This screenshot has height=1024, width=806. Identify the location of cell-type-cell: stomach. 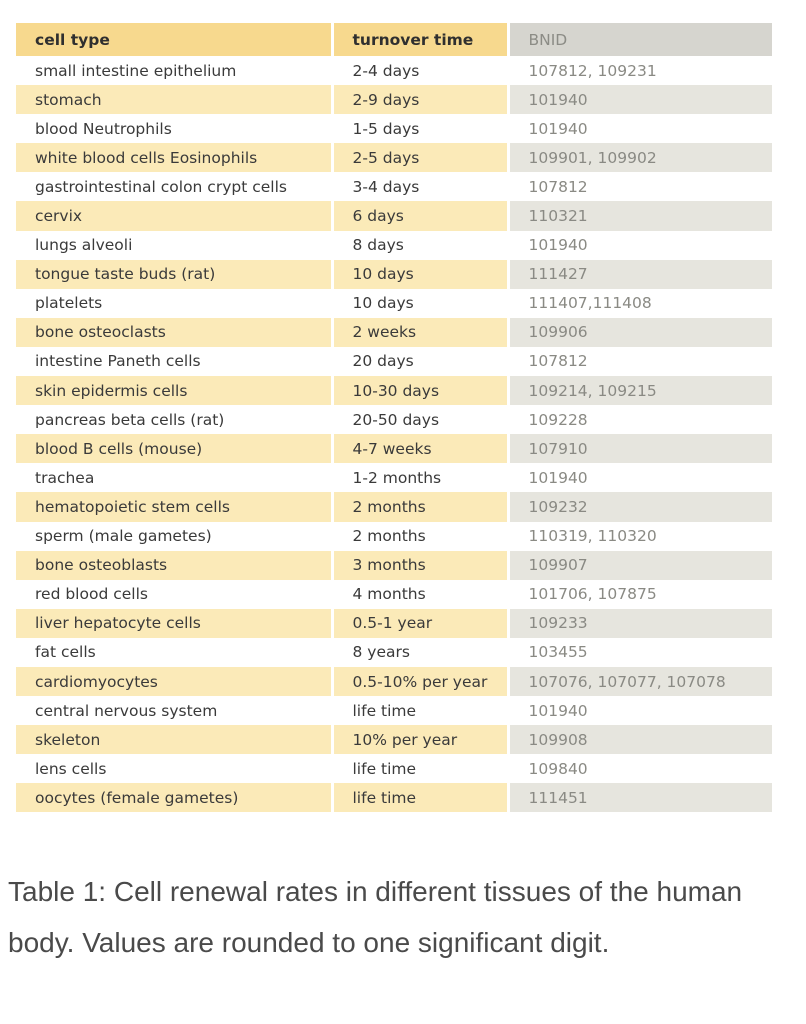
(175, 100).